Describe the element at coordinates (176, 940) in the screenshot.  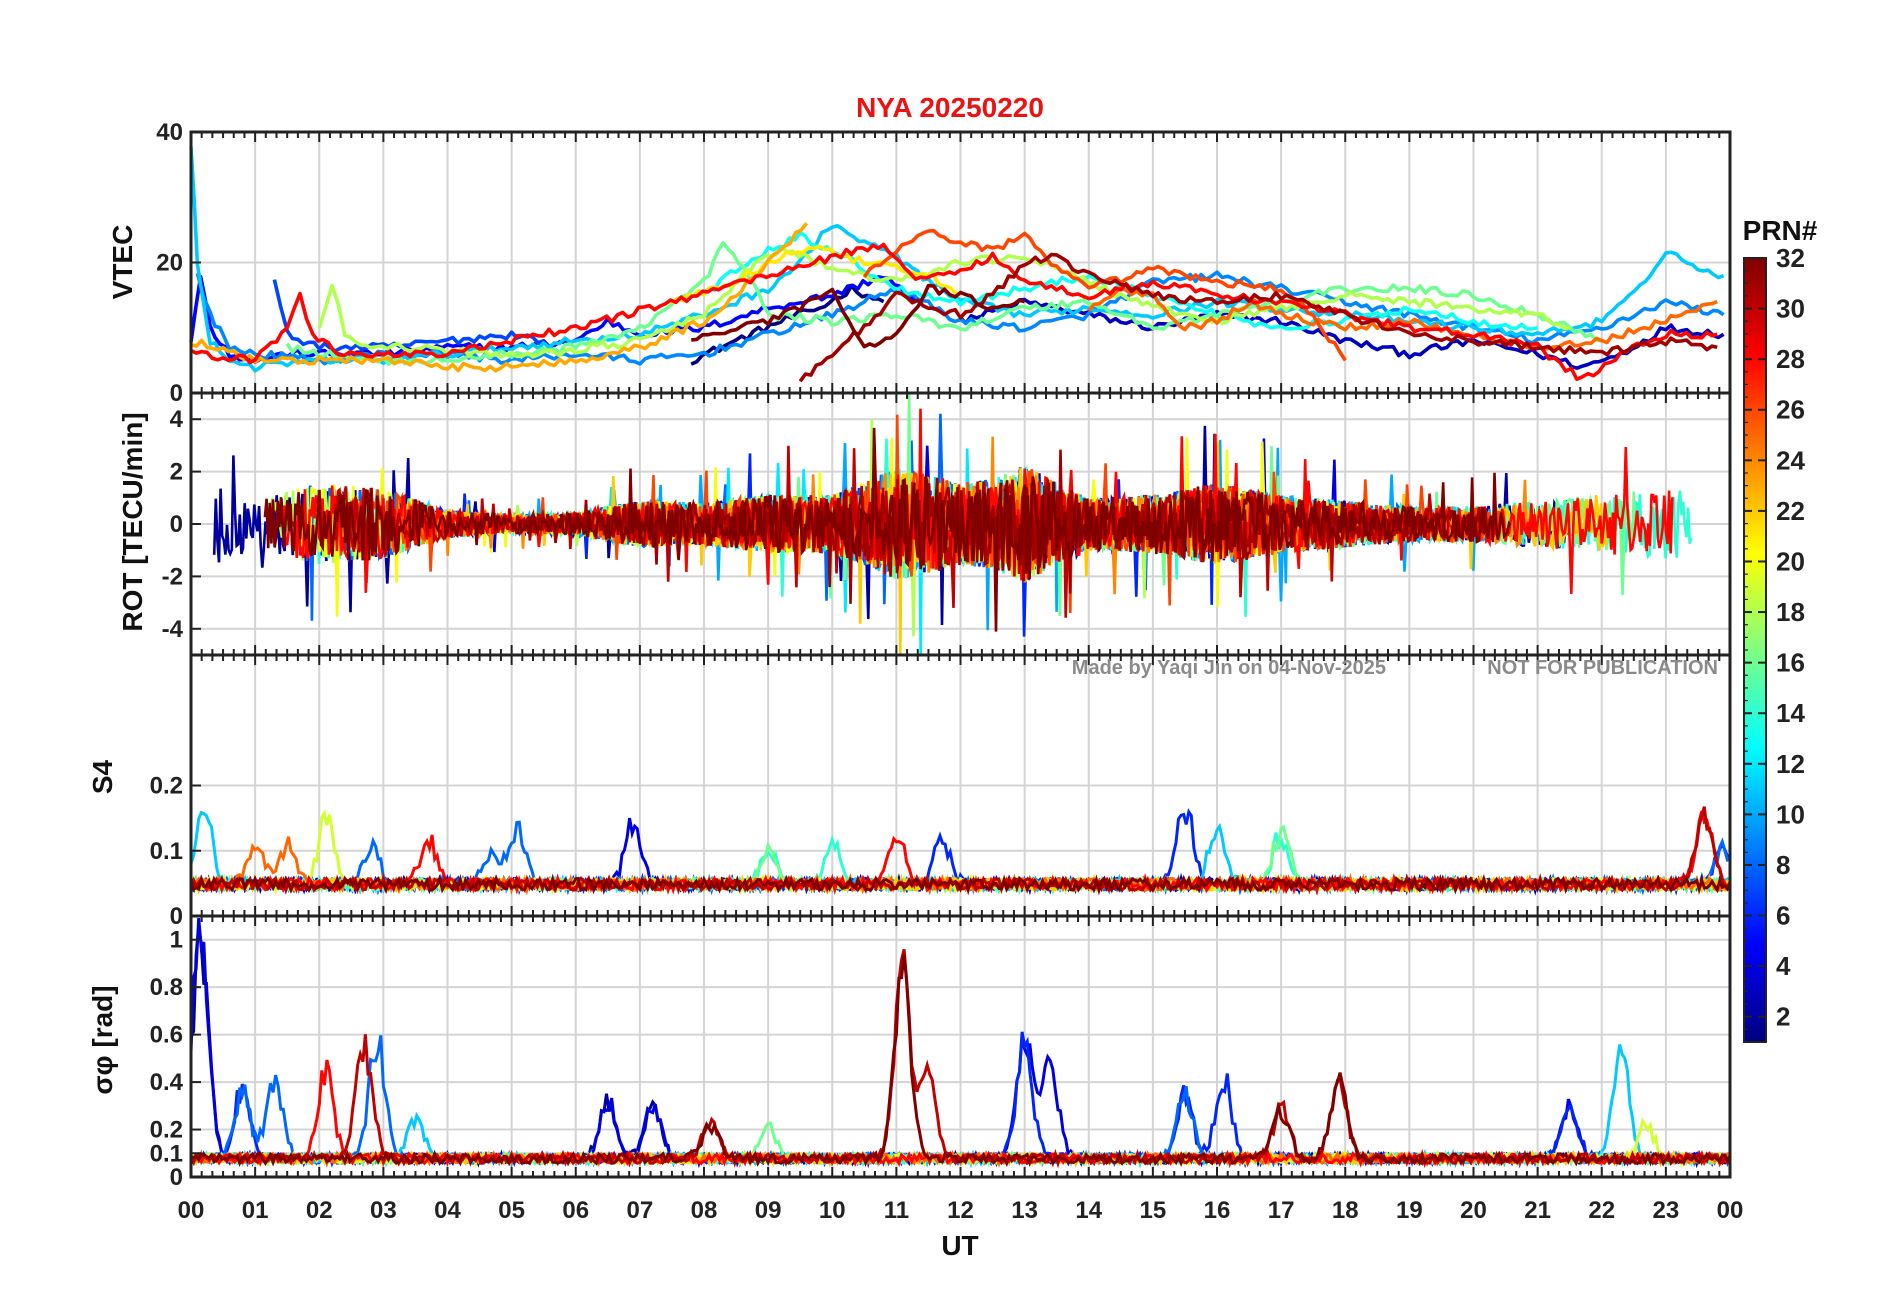
I see `y-tick-label: 1` at that location.